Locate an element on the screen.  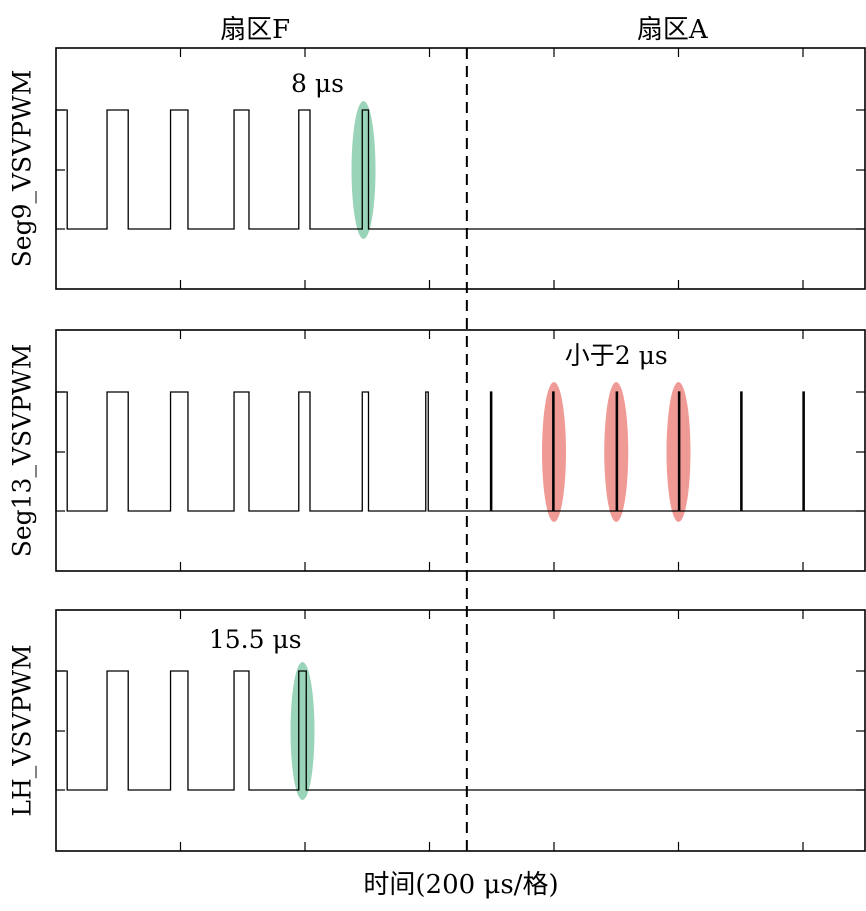
y-axis-label: LH_VSVPWM is located at coordinates (22, 730).